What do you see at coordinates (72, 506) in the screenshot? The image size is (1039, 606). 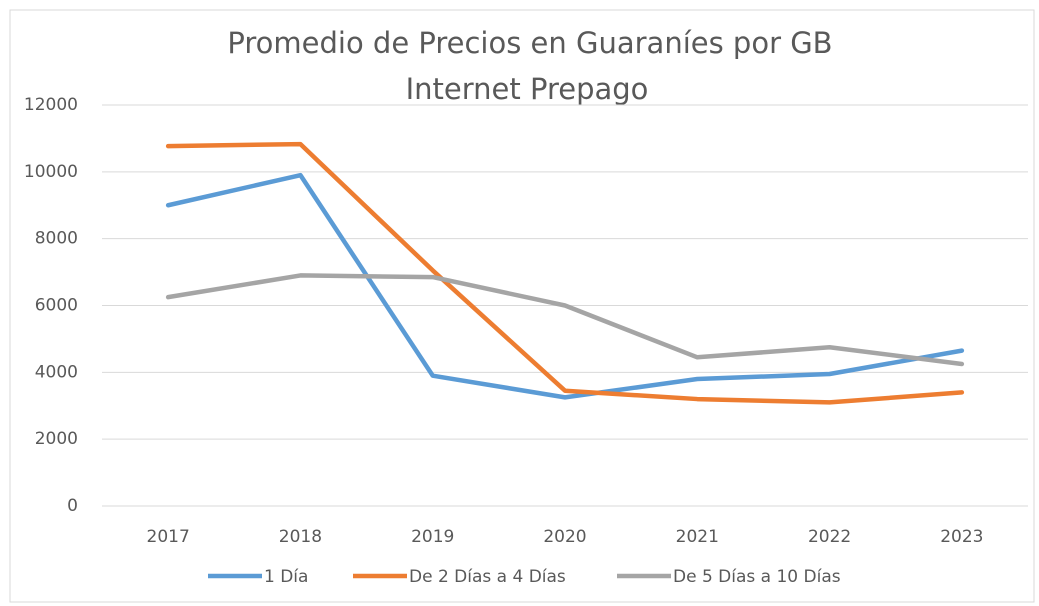 I see `y-tick-label: 0` at bounding box center [72, 506].